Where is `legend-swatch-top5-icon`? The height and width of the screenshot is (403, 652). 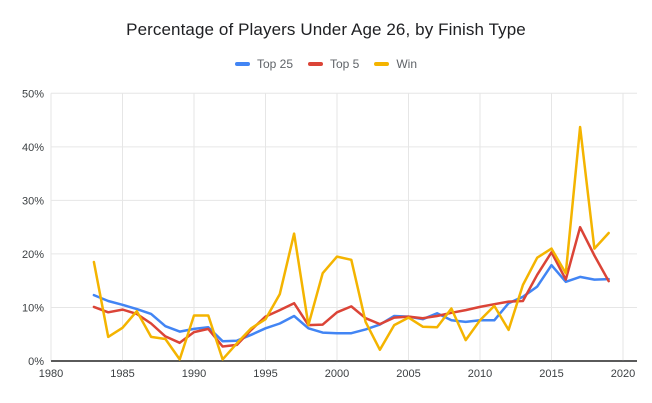 legend-swatch-top5-icon is located at coordinates (315, 64).